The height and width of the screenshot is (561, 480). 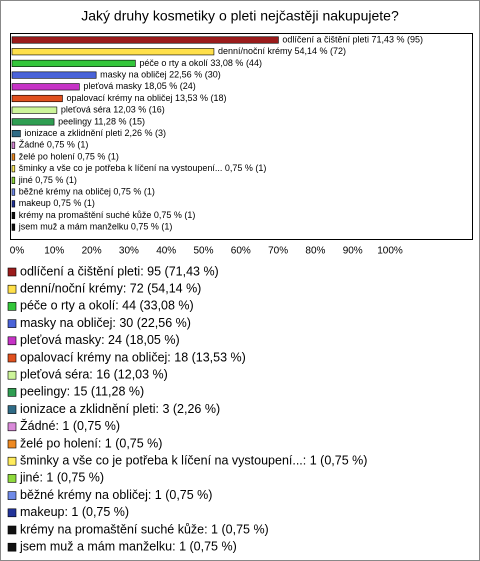 What do you see at coordinates (82, 392) in the screenshot?
I see `legend-label: peelingy: 15 (11,28 %)` at bounding box center [82, 392].